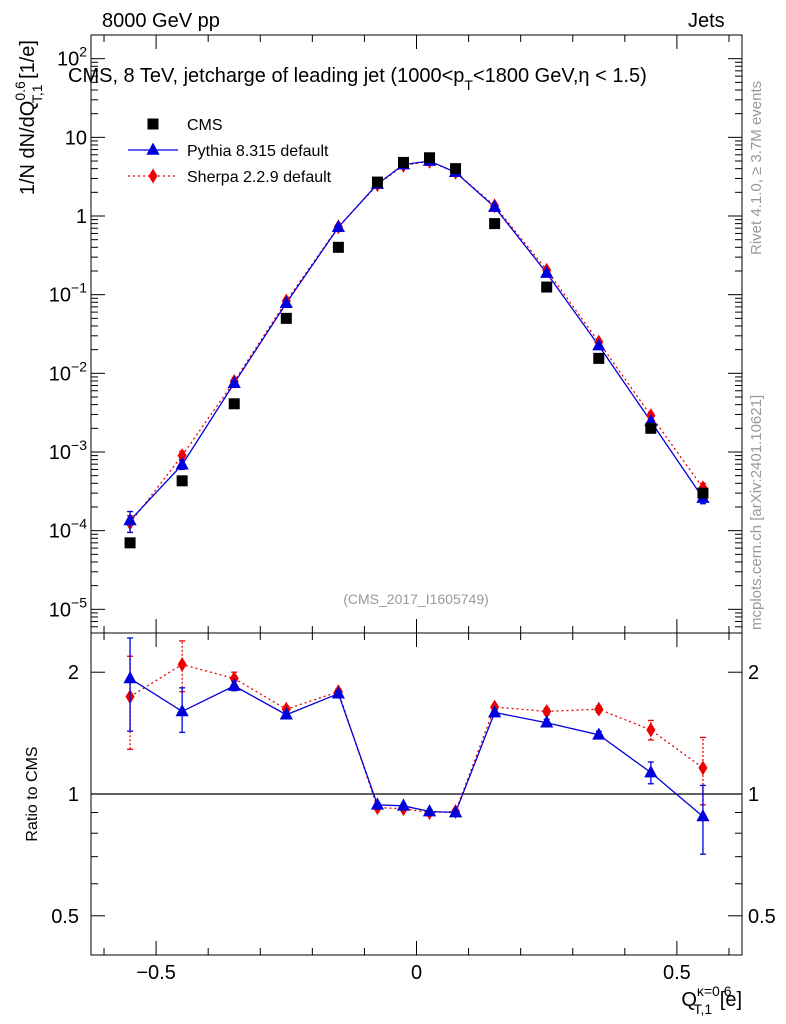 The image size is (786, 1024). What do you see at coordinates (756, 512) in the screenshot?
I see `mcplots-label: mcplots.cern.ch [arXiv:2401.10621]` at bounding box center [756, 512].